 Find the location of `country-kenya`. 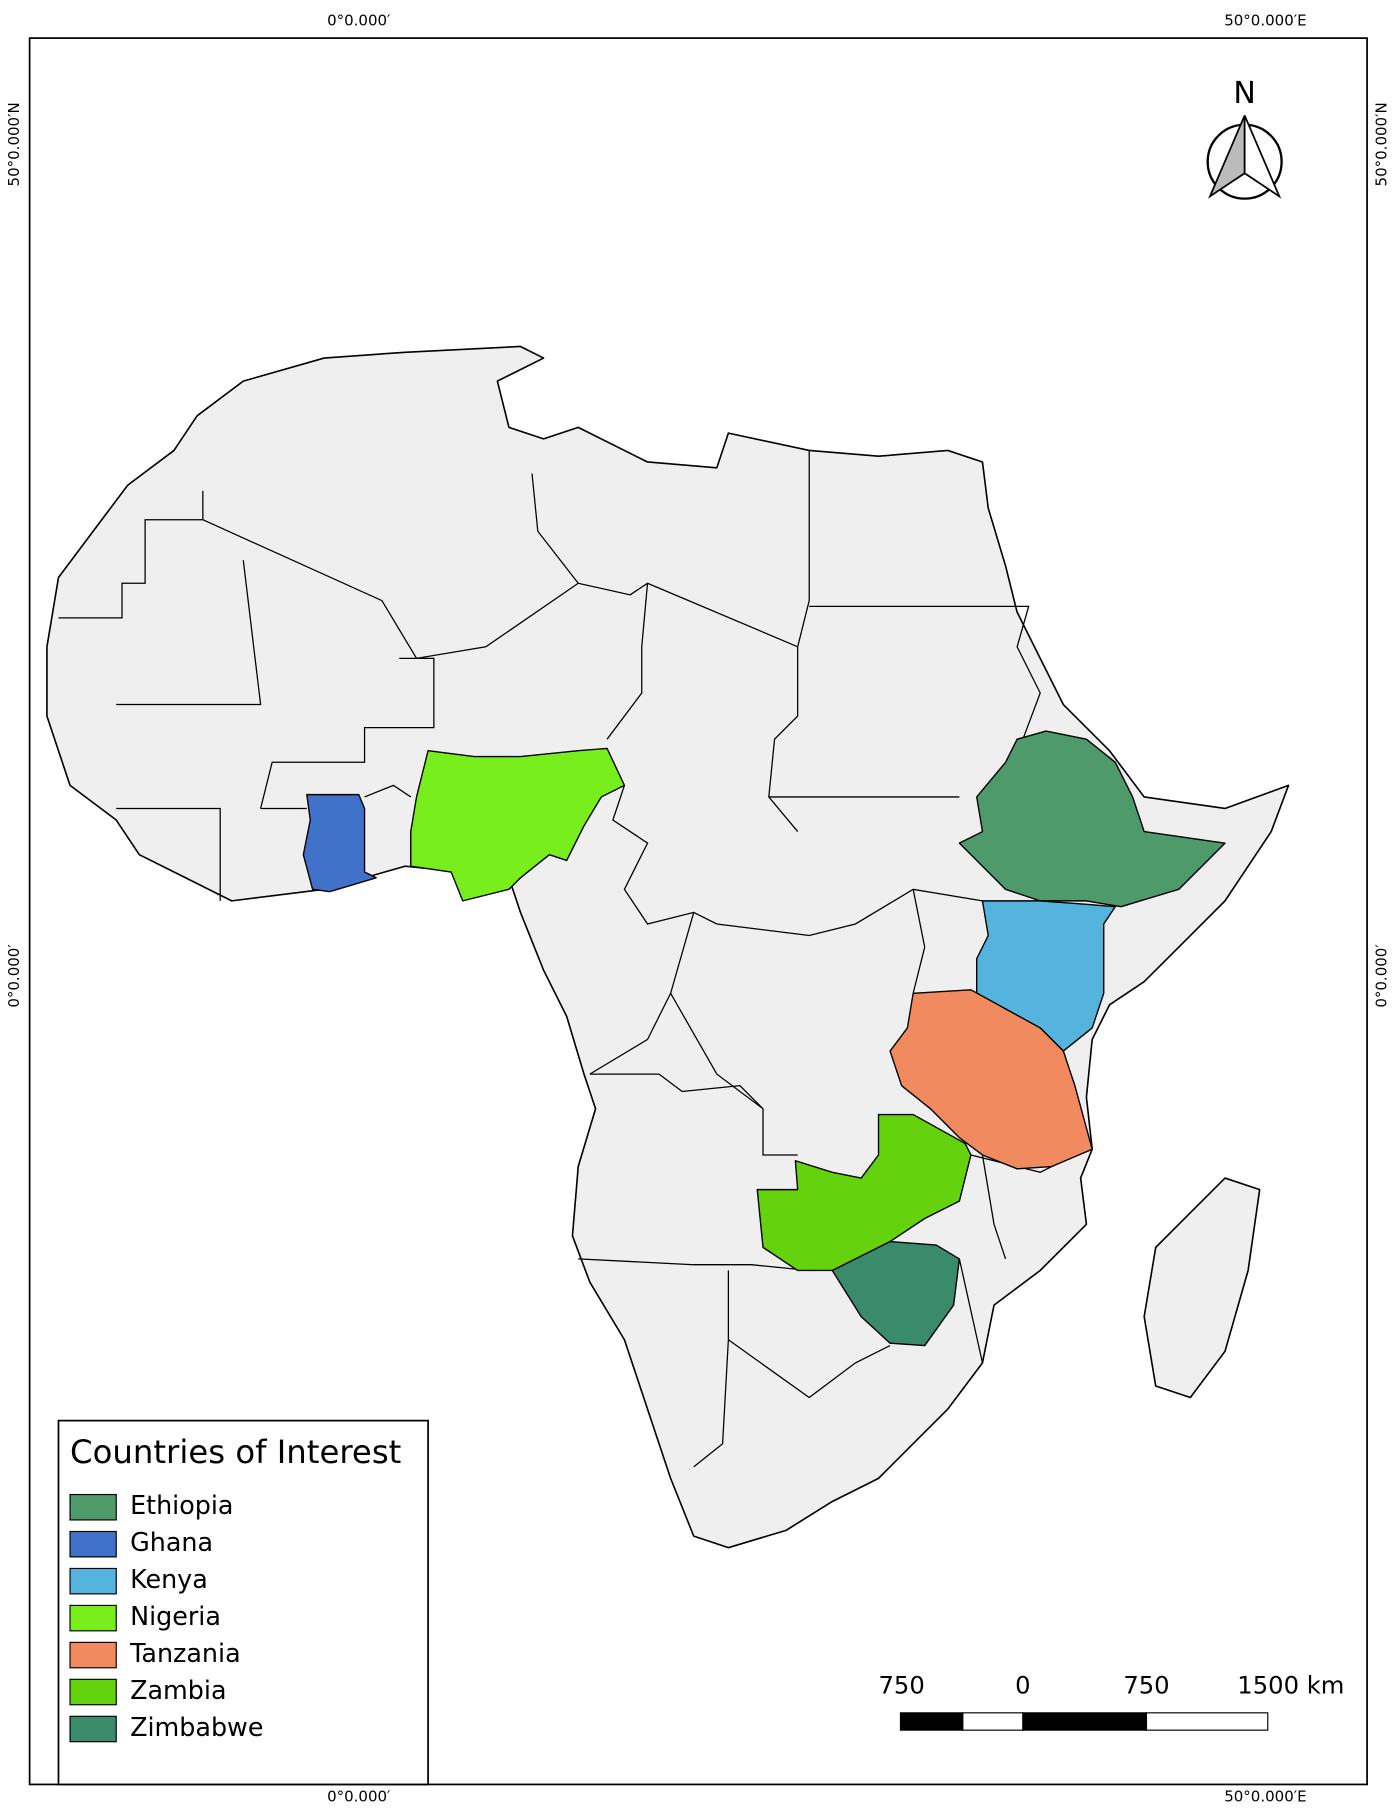

country-kenya is located at coordinates (1046, 976).